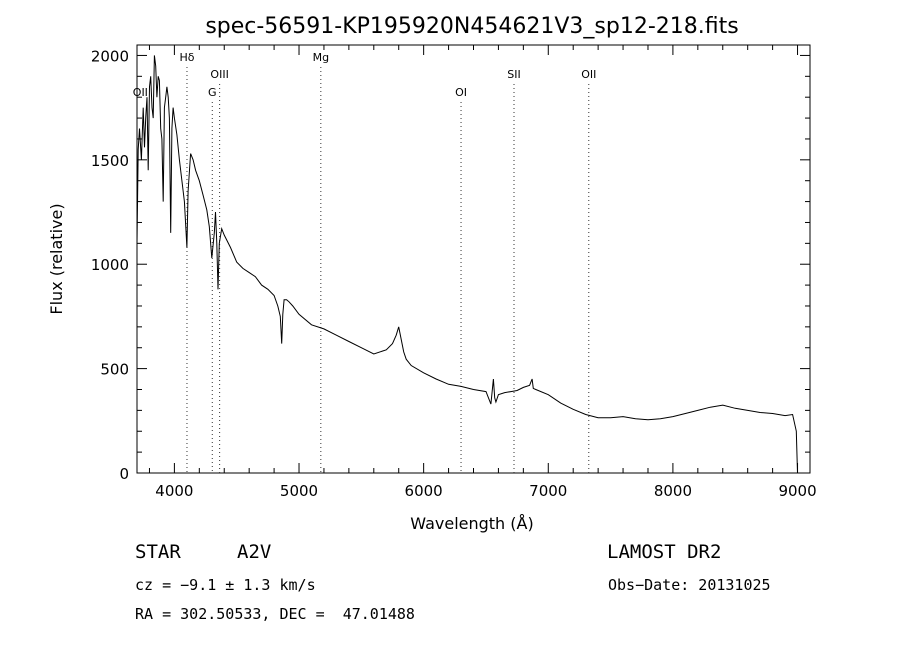 The height and width of the screenshot is (650, 900). I want to click on y-tick-label: 500, so click(114, 370).